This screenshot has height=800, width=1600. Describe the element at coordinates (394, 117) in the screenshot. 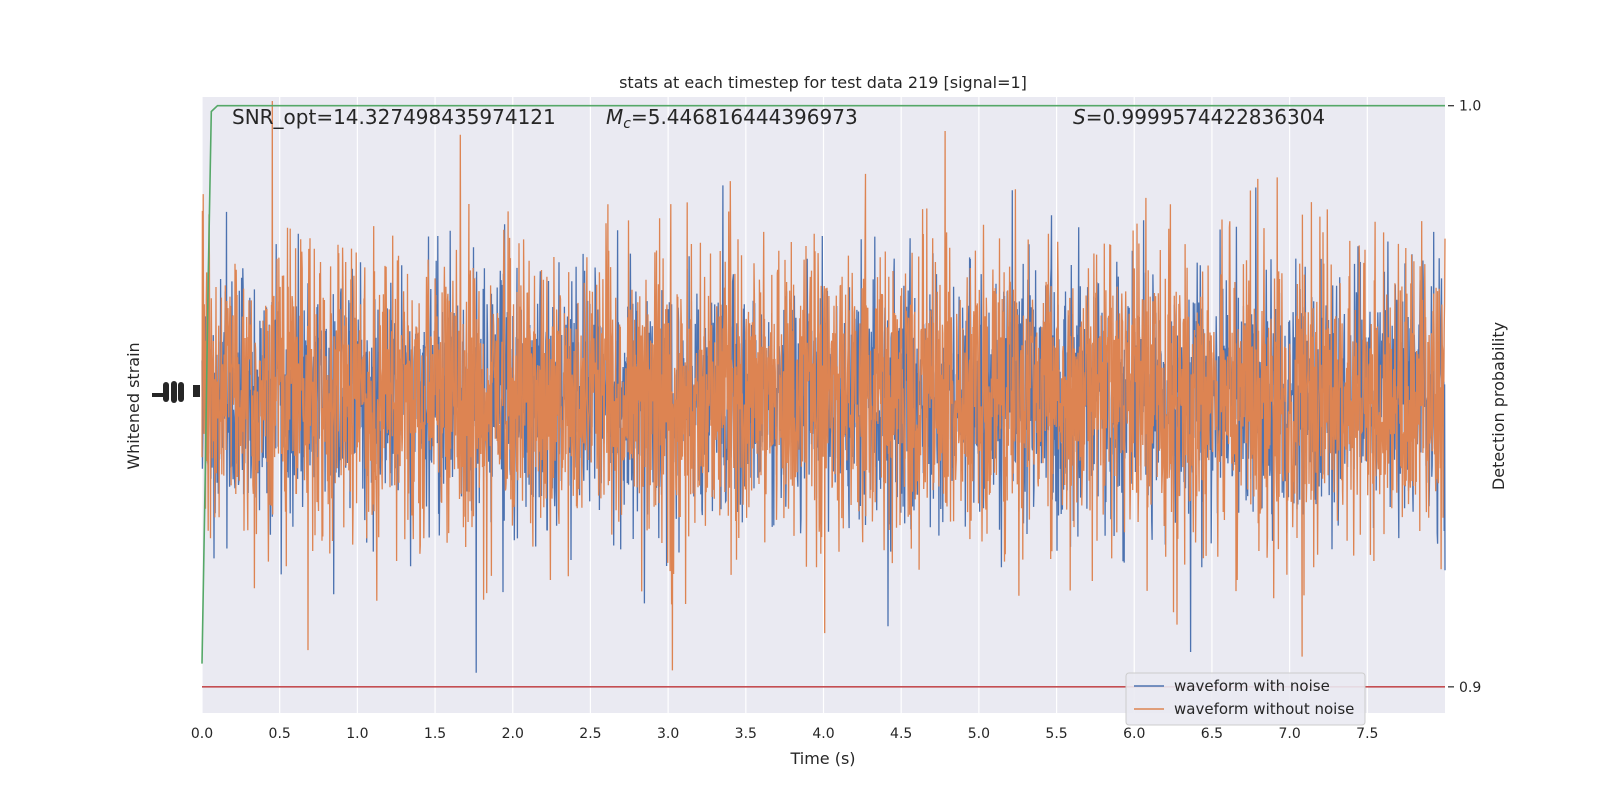

I see `snr-annotation: SNR_opt=14.327498435974121` at that location.